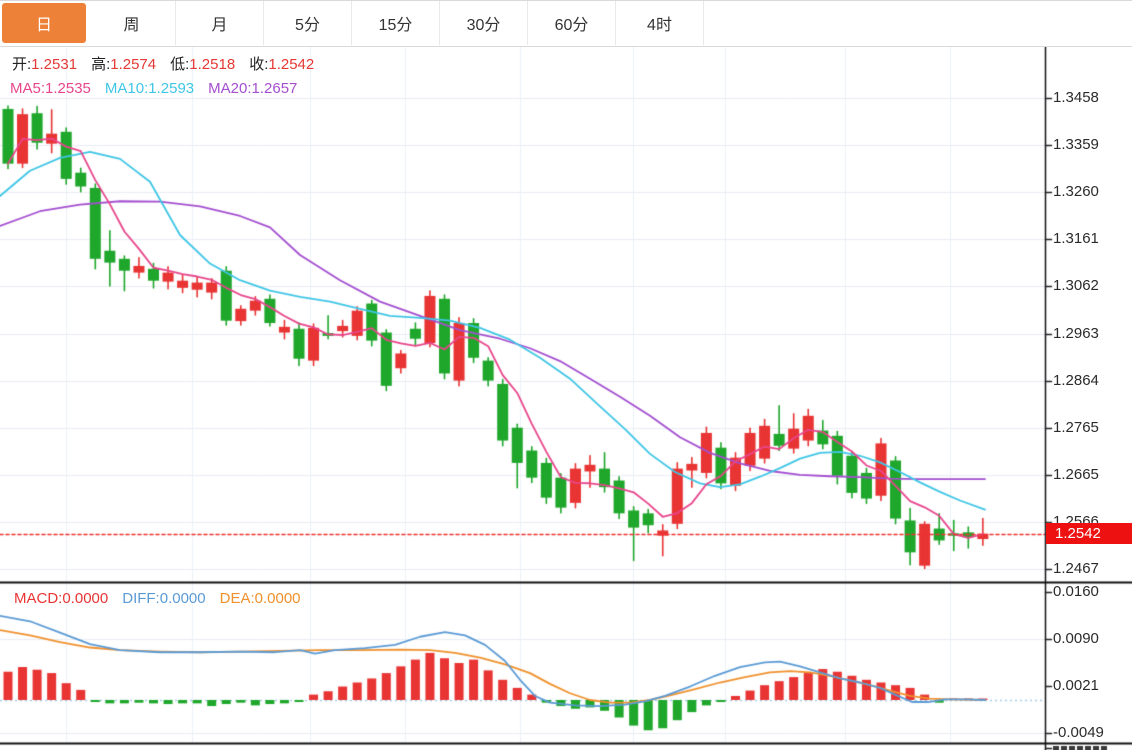 This screenshot has height=750, width=1132. I want to click on legend-label: DEA:, so click(237, 598).